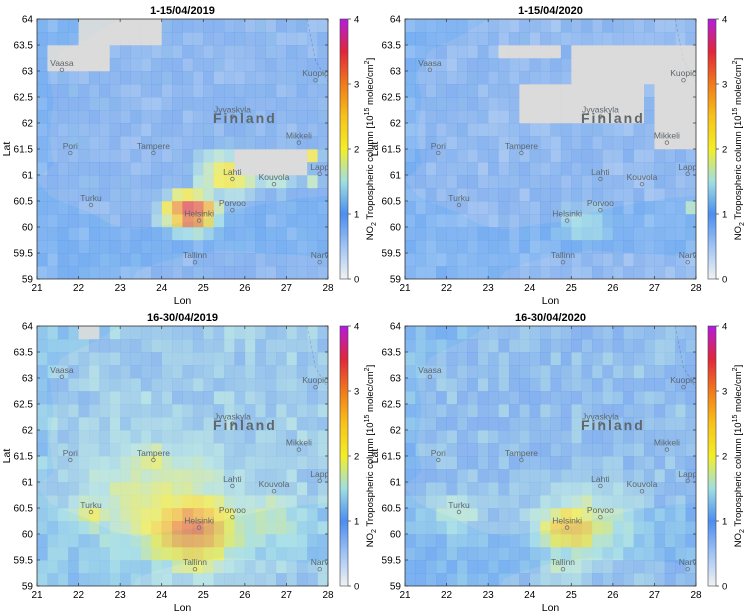 This screenshot has width=750, height=611. I want to click on city-label: Tallinn, so click(195, 255).